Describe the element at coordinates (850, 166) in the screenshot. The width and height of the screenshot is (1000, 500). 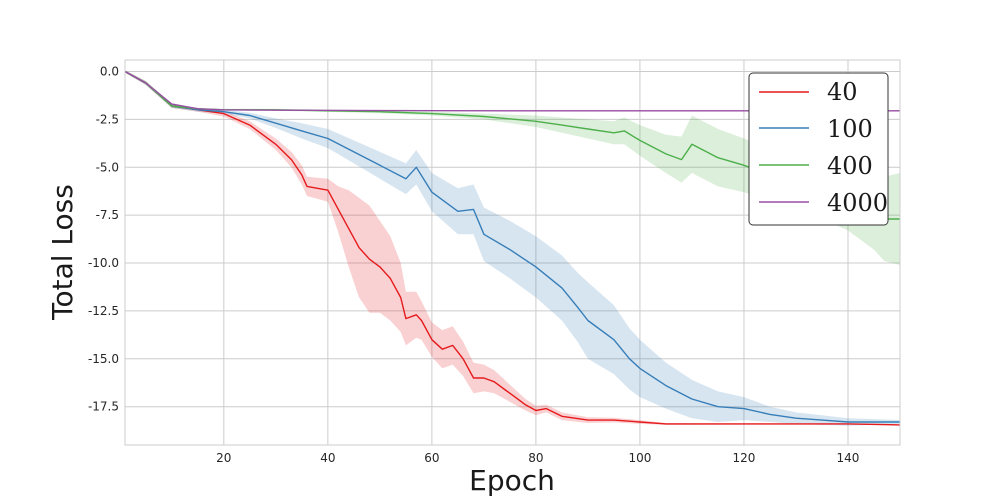
I see `legend-label-400: 400` at that location.